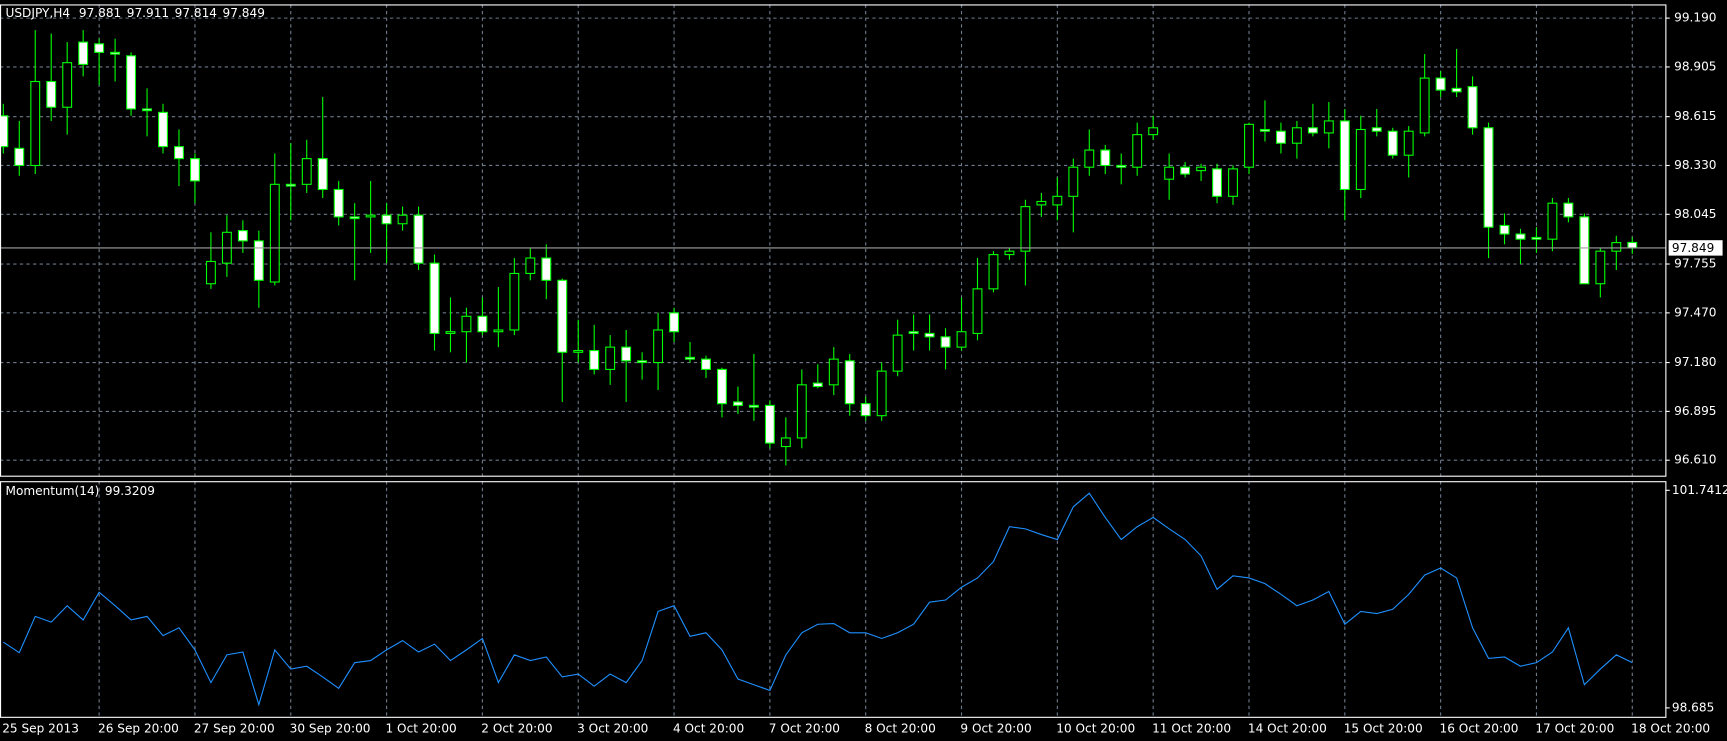 This screenshot has width=1727, height=741. Describe the element at coordinates (708, 728) in the screenshot. I see `x-tick-label: 4 Oct 20:00` at that location.